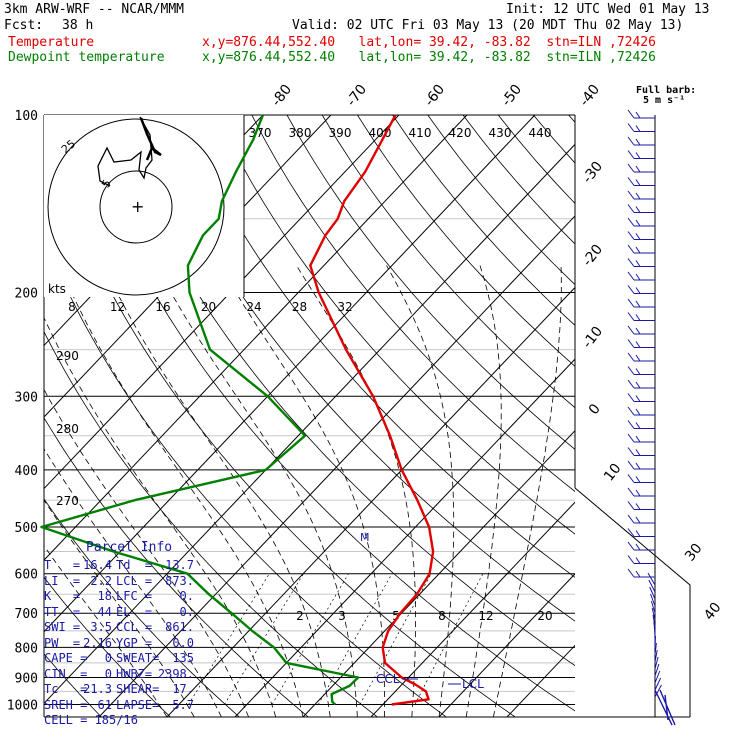  Describe the element at coordinates (26, 528) in the screenshot. I see `pressure-tick-label: 500` at that location.